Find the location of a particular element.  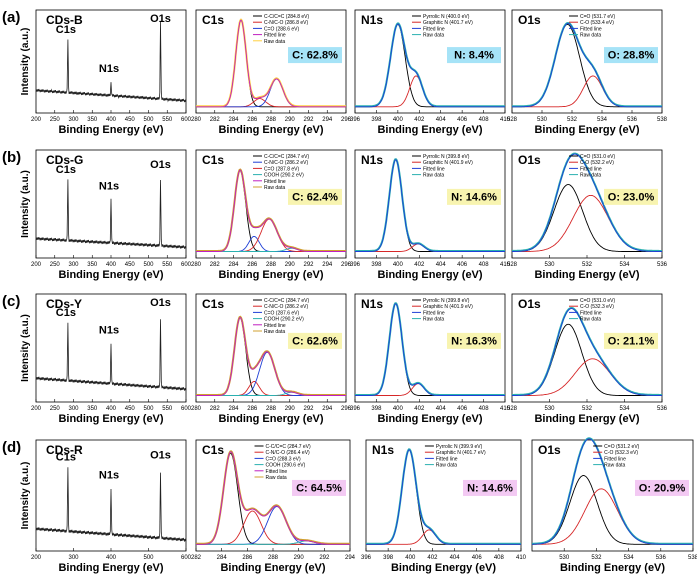

x-tick-label: 284 is located at coordinates (233, 120).